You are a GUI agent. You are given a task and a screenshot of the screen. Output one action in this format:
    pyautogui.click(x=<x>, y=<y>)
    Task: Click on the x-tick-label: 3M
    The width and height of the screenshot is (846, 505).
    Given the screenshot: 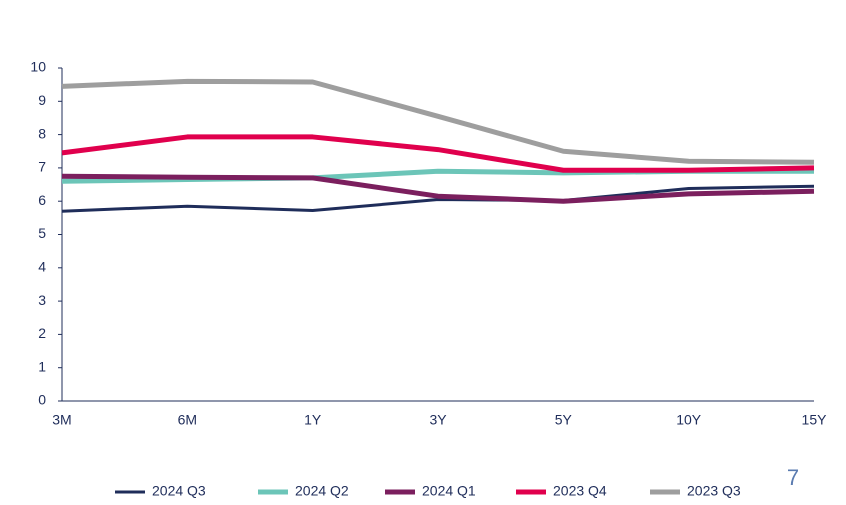 What is the action you would take?
    pyautogui.click(x=61, y=420)
    